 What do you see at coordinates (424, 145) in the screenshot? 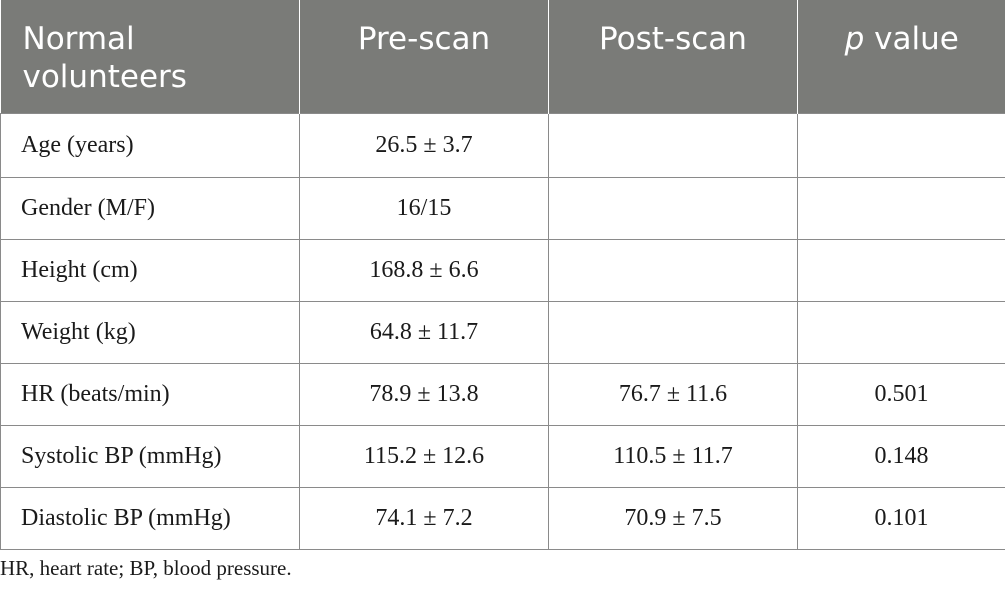
I see `pre-scan-value: 26.5 ± 3.7` at bounding box center [424, 145].